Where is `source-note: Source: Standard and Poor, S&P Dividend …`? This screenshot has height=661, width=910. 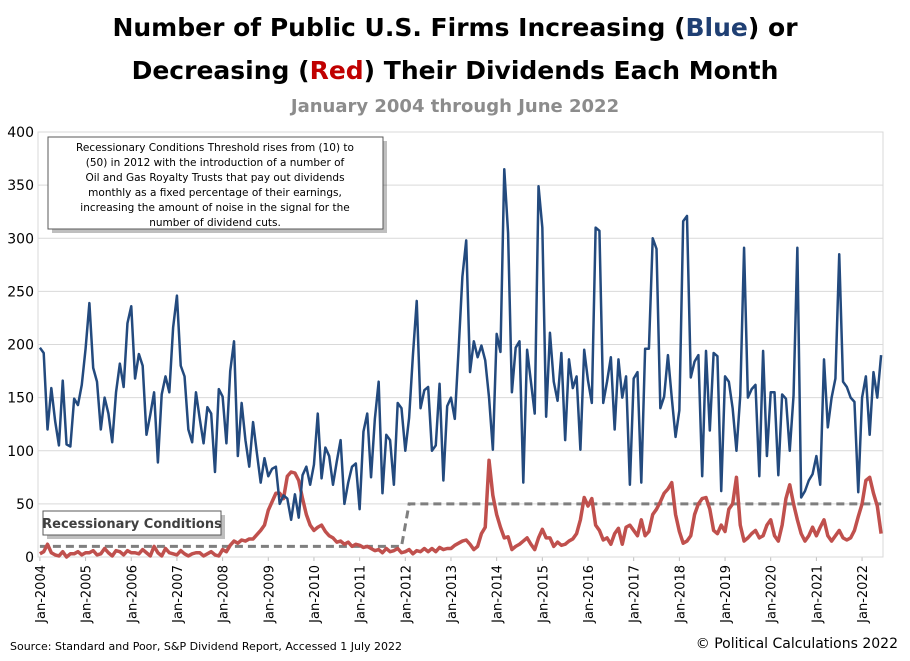 source-note: Source: Standard and Poor, S&P Dividend … is located at coordinates (206, 646).